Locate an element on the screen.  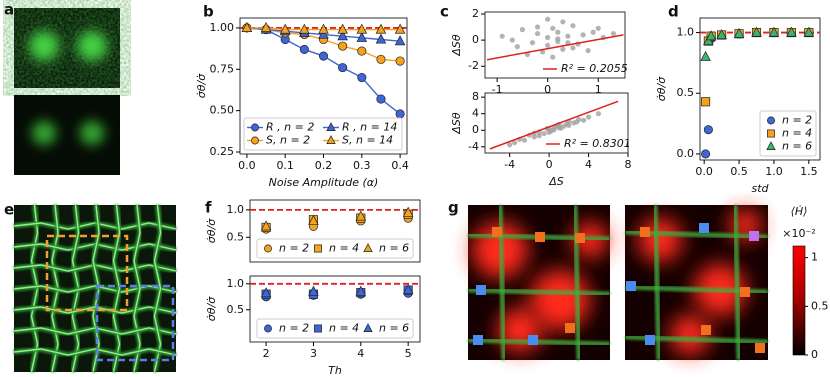
x-tick-label: 0.5 is located at coordinates (739, 171).